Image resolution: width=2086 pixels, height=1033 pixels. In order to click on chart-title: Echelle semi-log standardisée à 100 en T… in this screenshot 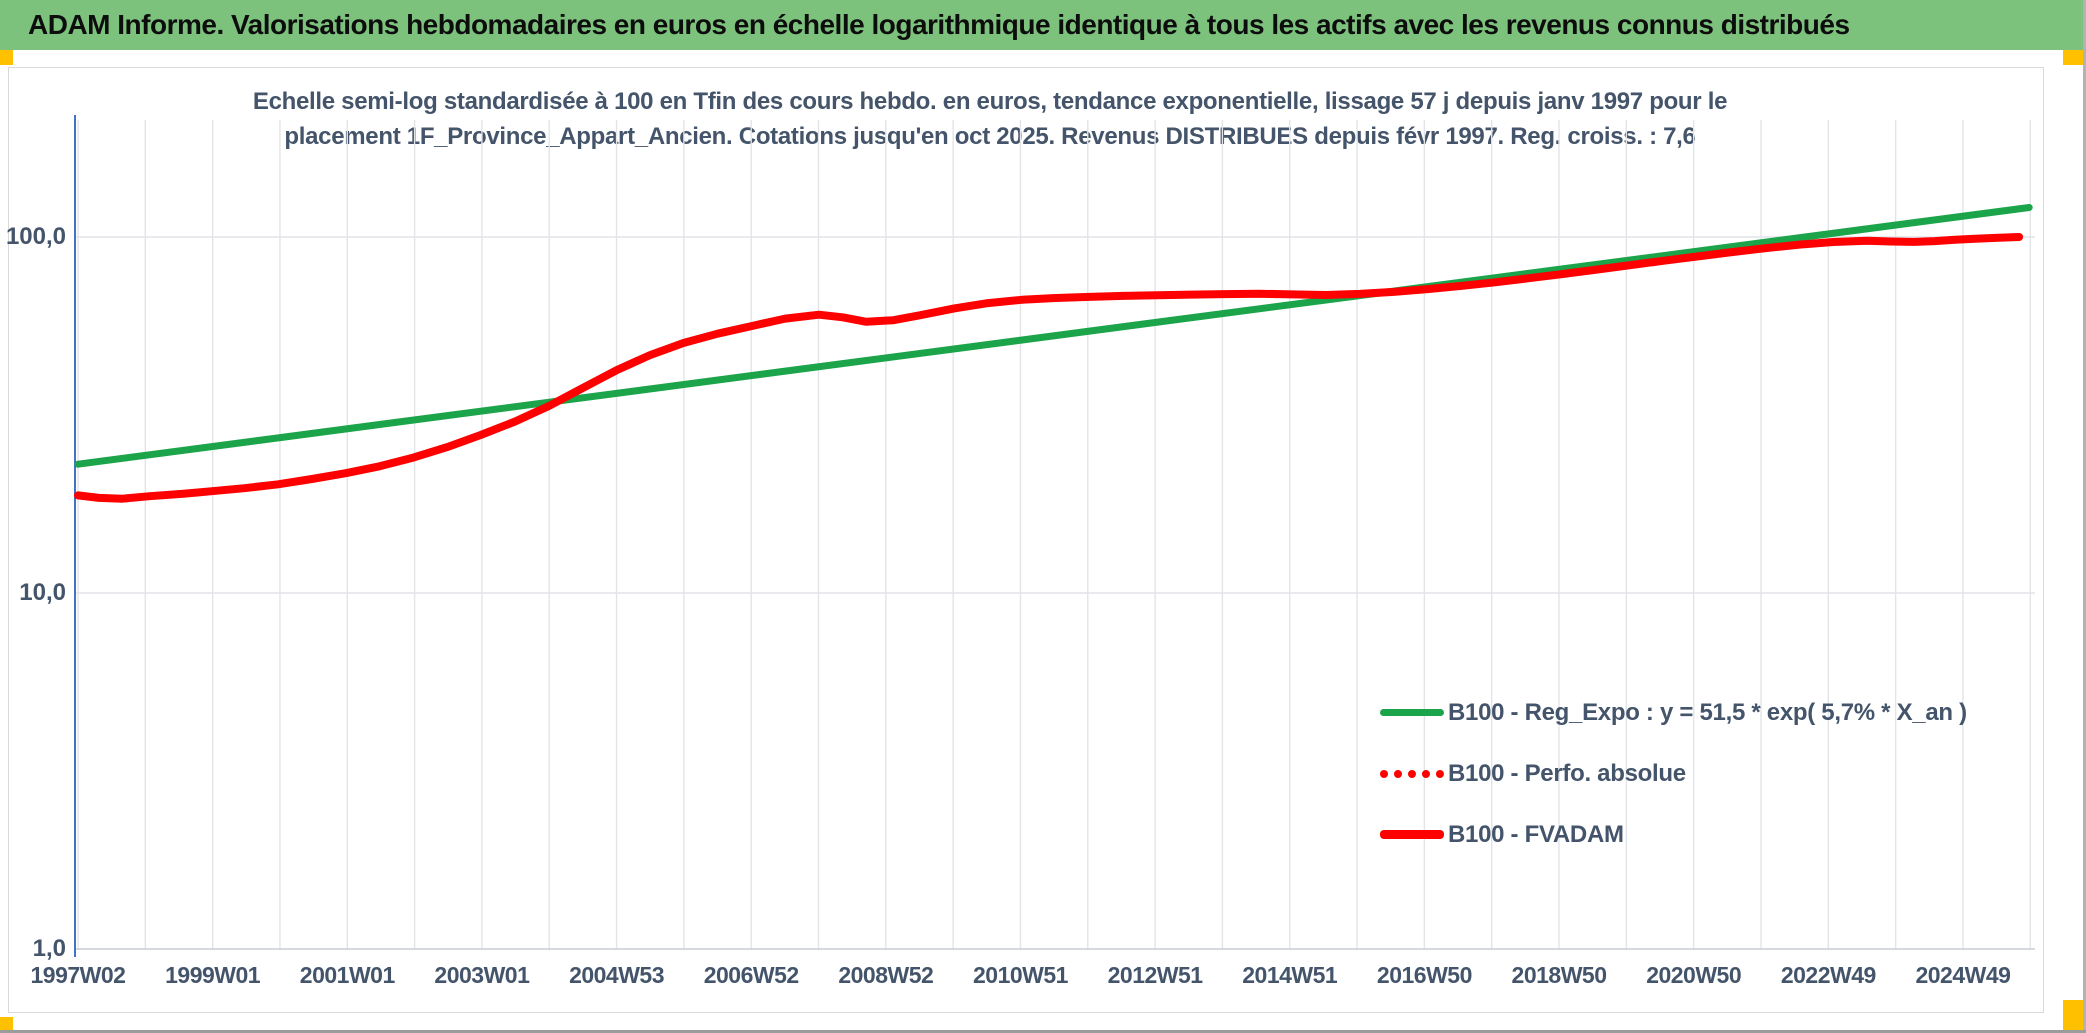, I will do `click(990, 119)`.